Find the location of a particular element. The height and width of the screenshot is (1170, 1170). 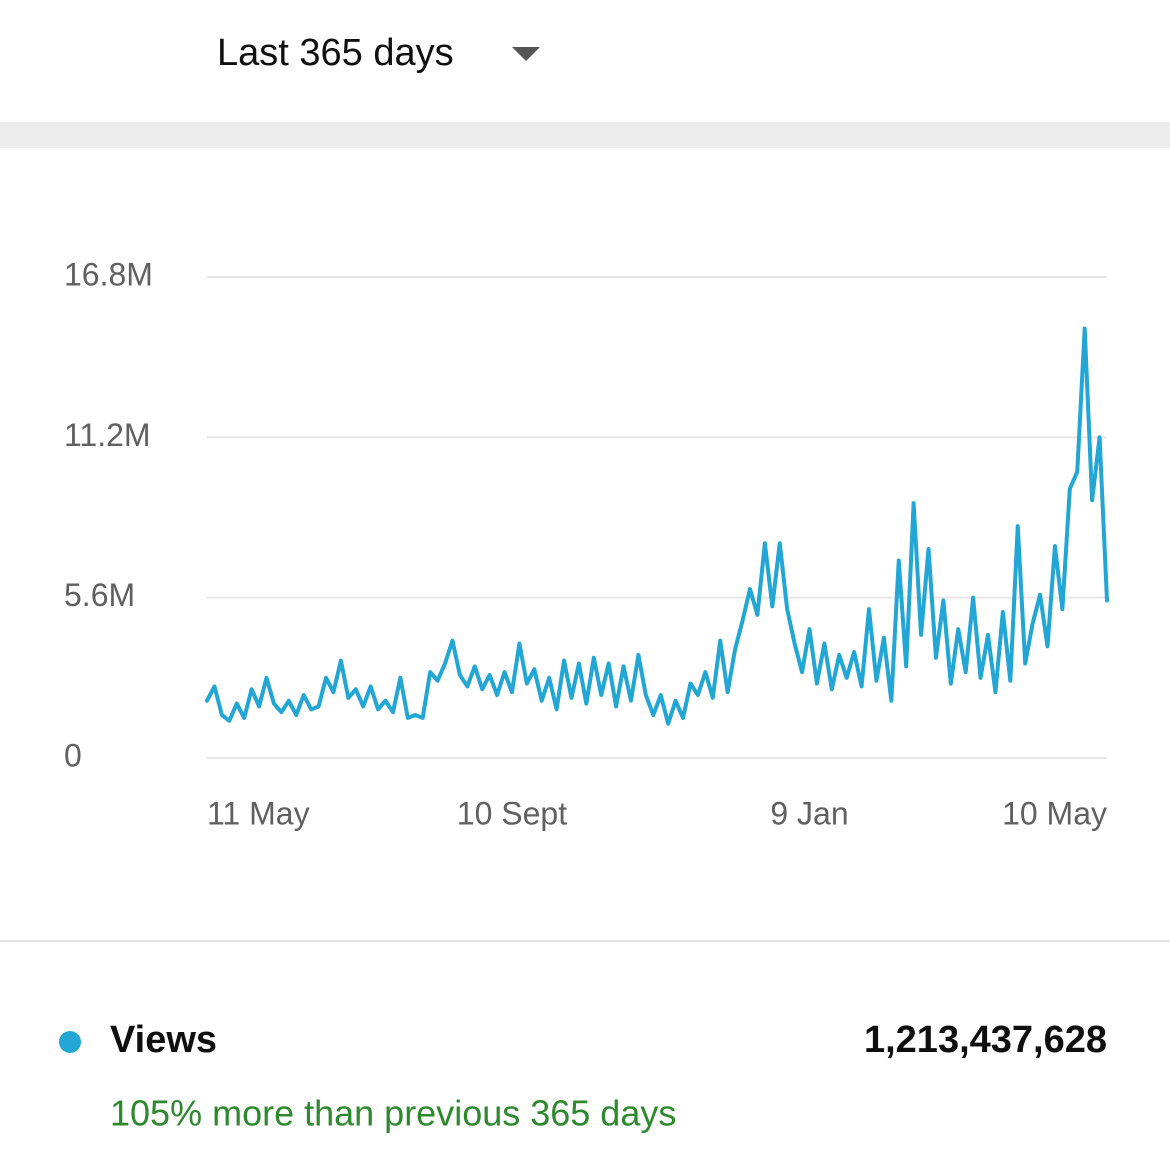

comparison-text: 105% more than previous 365 days is located at coordinates (393, 1113).